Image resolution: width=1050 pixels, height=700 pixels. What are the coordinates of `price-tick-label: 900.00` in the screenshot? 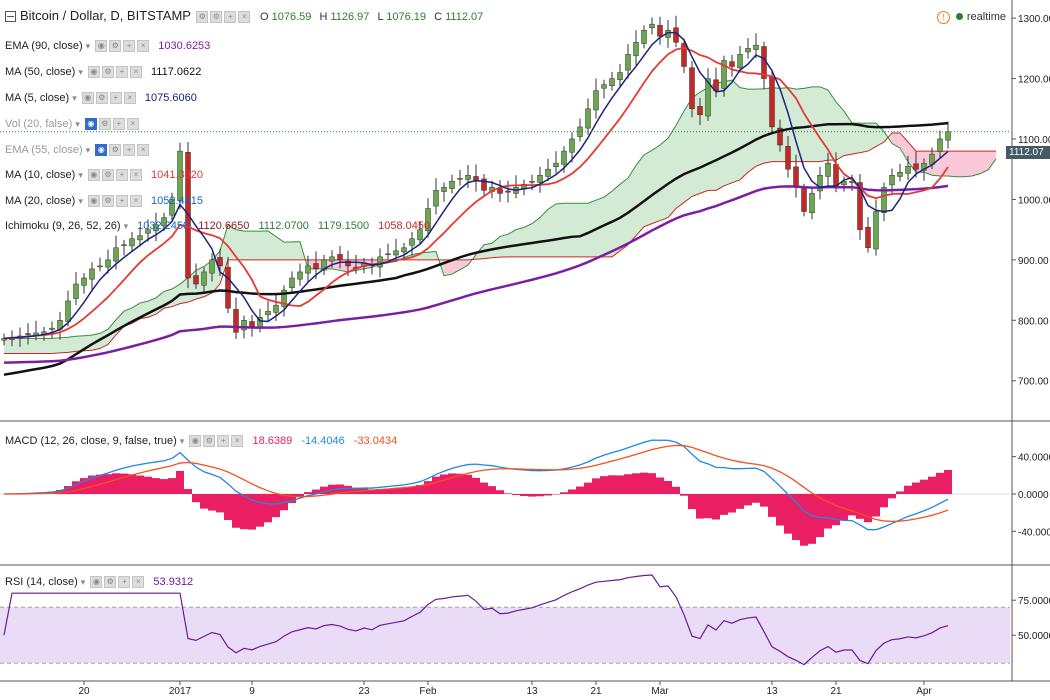 It's located at (1033, 261).